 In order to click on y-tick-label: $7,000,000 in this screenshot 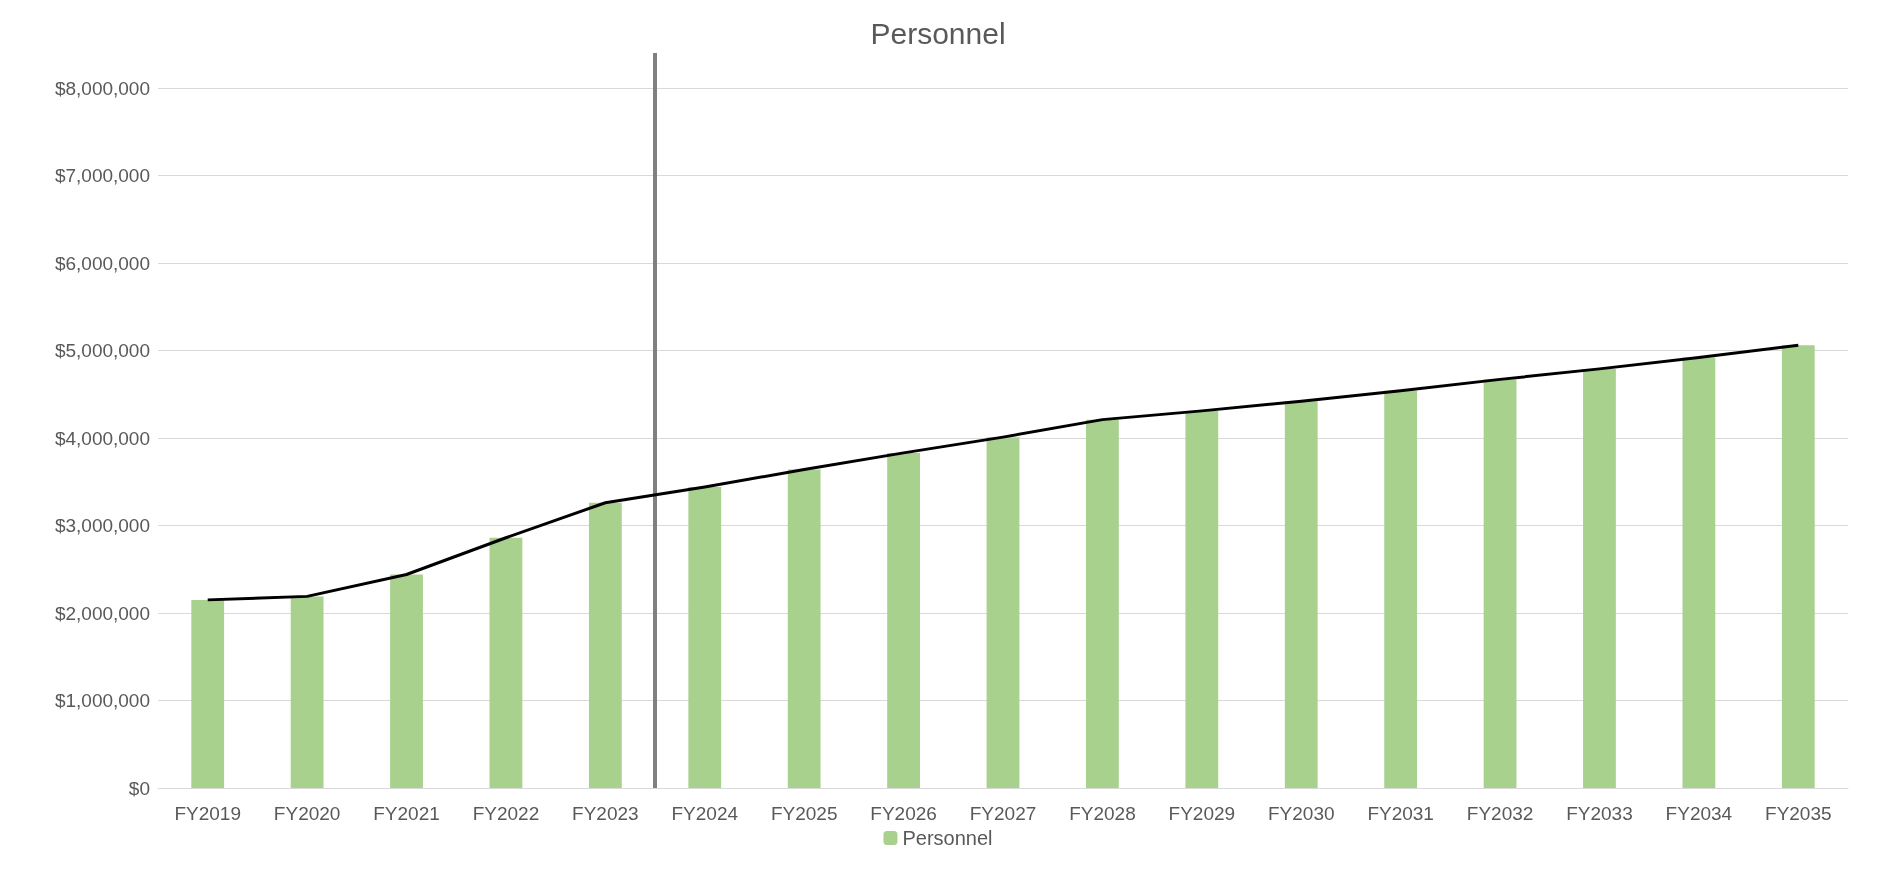, I will do `click(102, 175)`.